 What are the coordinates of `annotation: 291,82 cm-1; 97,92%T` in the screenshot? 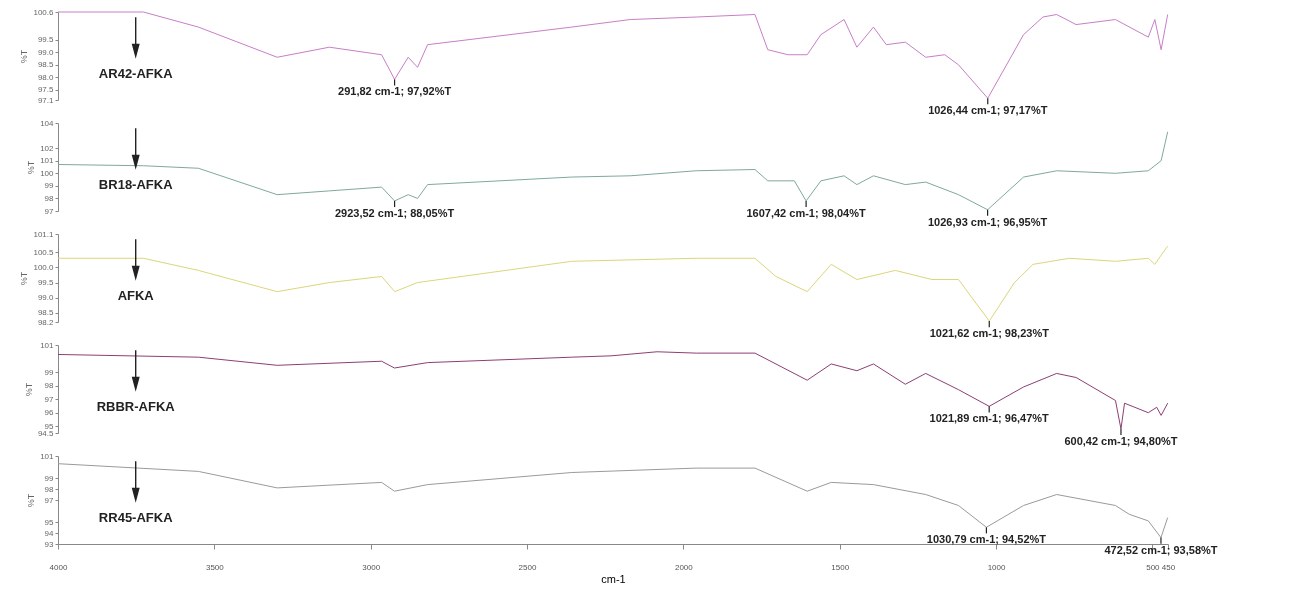 It's located at (395, 91).